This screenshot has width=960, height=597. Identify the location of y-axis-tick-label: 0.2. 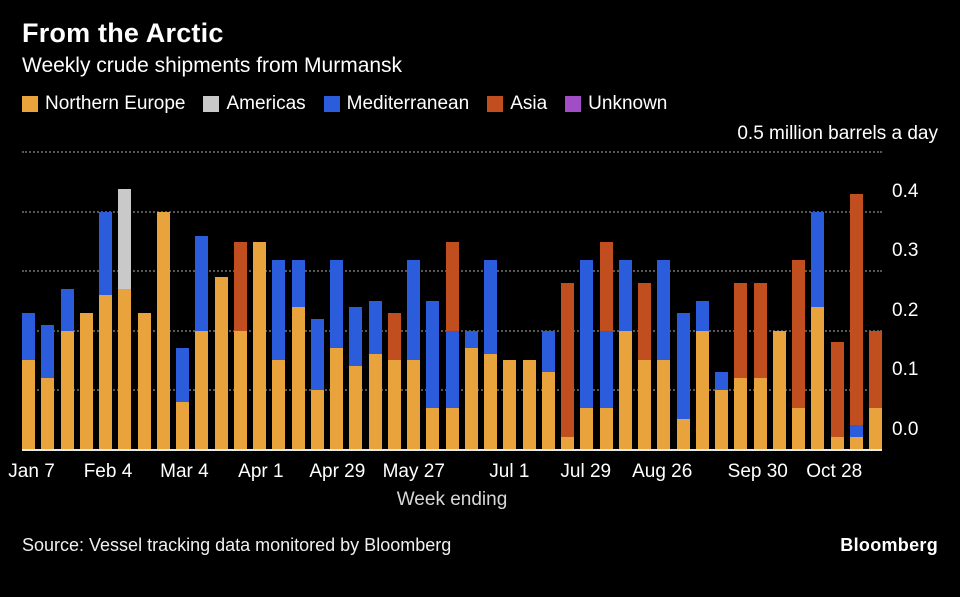
(905, 310).